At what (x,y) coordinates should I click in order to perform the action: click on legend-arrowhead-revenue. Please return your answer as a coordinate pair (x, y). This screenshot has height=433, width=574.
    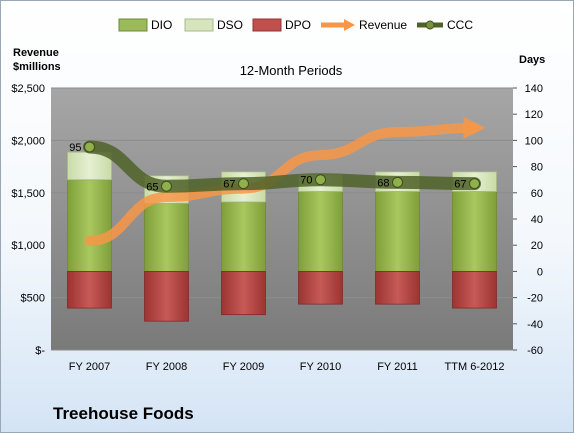
    Looking at the image, I should click on (349, 25).